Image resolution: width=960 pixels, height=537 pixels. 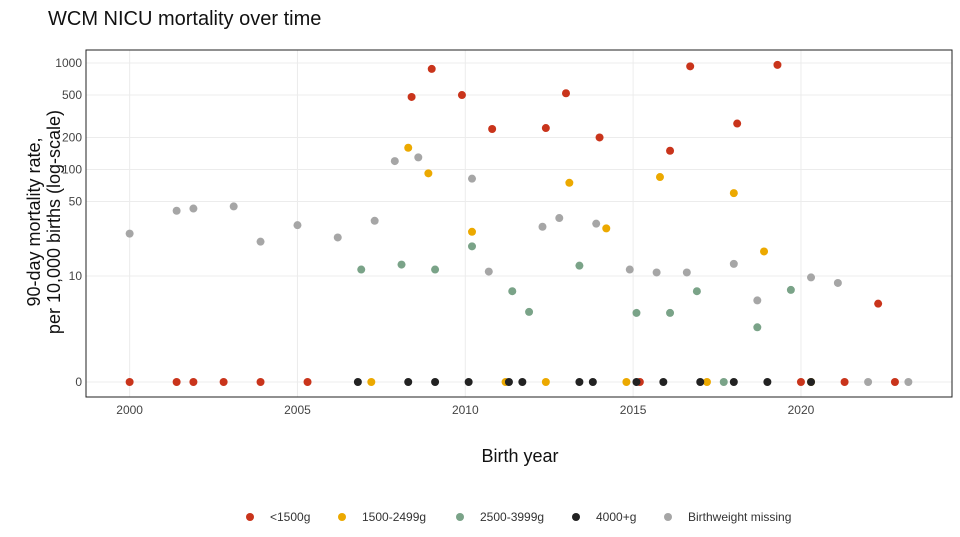 I want to click on y-tick-label: 0, so click(x=78, y=382).